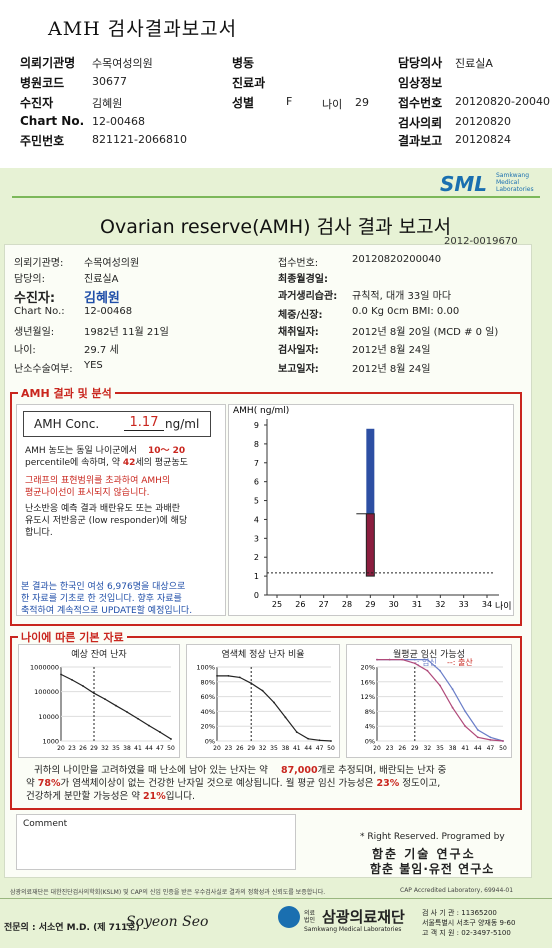  What do you see at coordinates (139, 139) in the screenshot?
I see `header-value: 821121-2066810` at bounding box center [139, 139].